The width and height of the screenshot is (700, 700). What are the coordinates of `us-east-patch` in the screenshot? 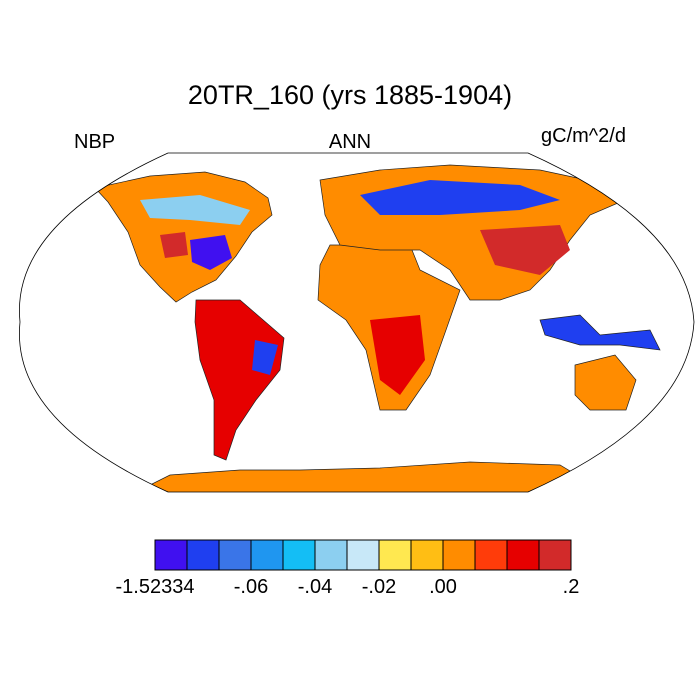 It's located at (211, 252).